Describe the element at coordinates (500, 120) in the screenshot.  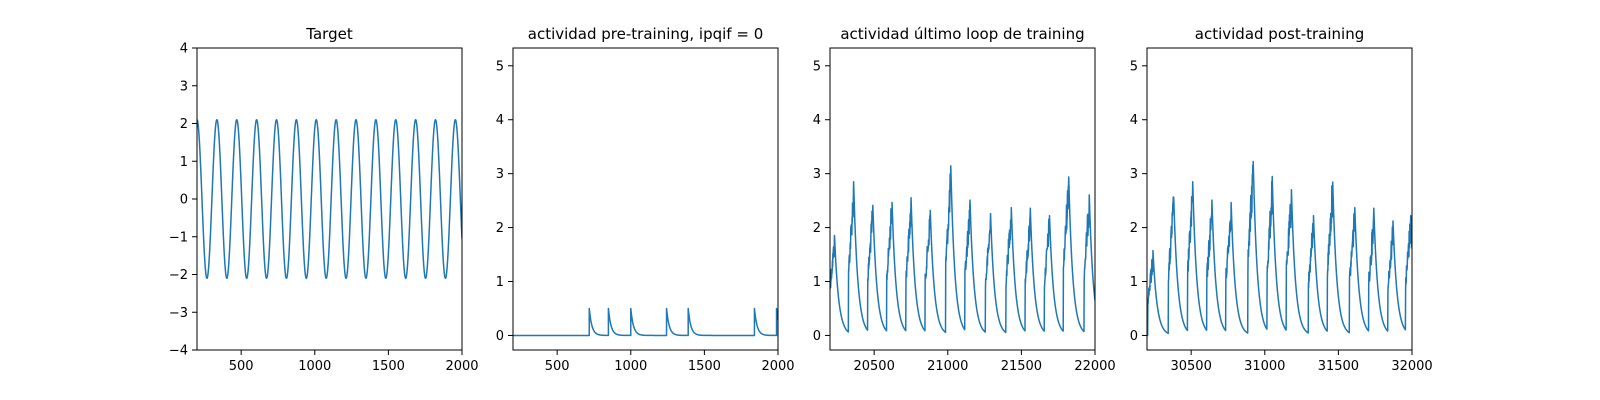
I see `y-tick-label-2-5: 4` at that location.